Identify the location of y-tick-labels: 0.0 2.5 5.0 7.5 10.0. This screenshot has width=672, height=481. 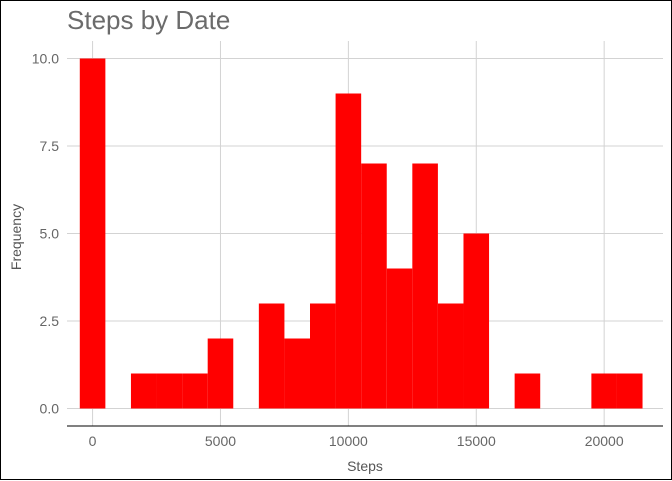
(45, 234).